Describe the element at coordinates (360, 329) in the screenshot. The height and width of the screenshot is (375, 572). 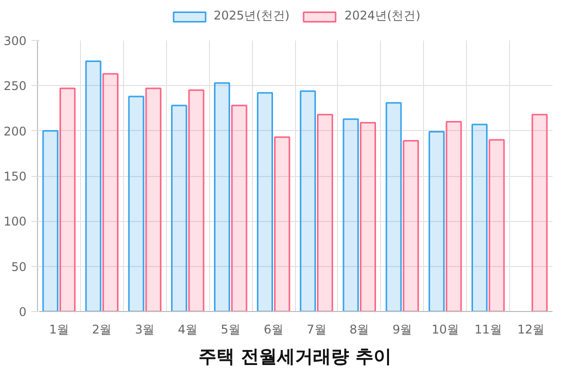
I see `x-tick-label: 8월` at that location.